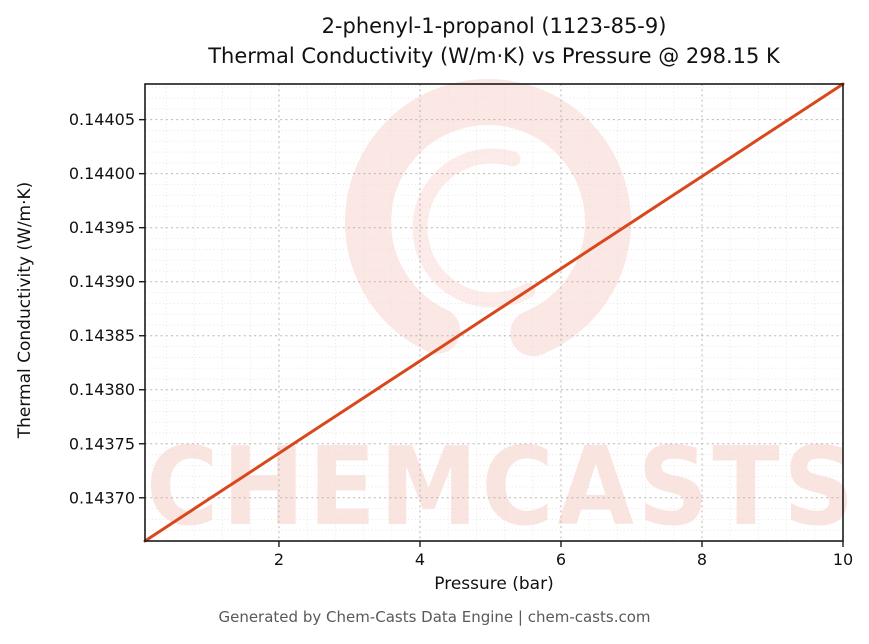 This screenshot has width=869, height=644. Describe the element at coordinates (102, 497) in the screenshot. I see `y-tick-label: 0.14370` at that location.